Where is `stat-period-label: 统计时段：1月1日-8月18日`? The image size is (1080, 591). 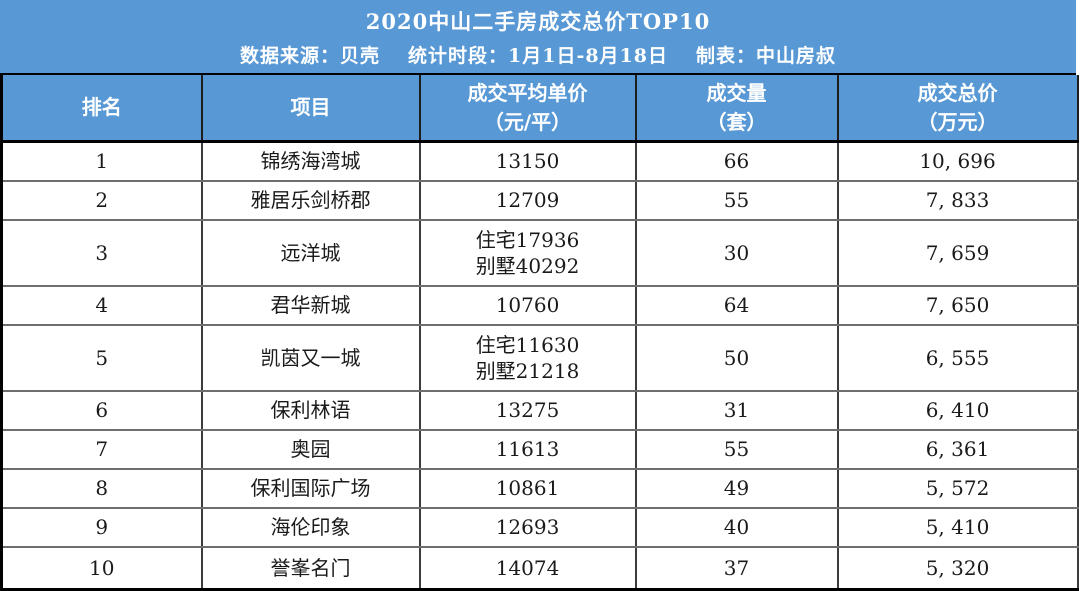
stat-period-label: 统计时段：1月1日-8月18日 is located at coordinates (538, 55).